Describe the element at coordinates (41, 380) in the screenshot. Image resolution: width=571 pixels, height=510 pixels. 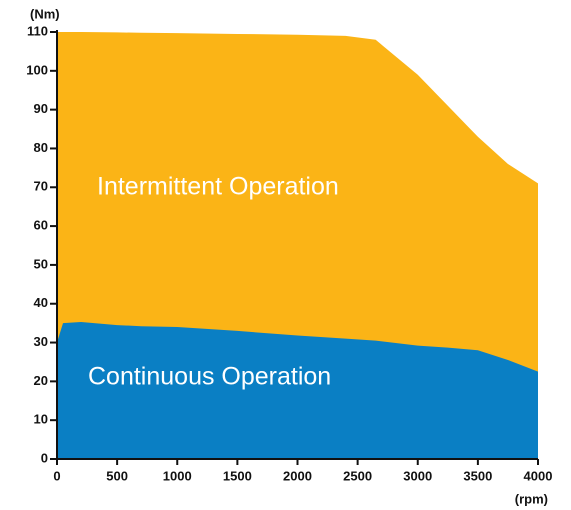
I see `y-tick-label: 20` at that location.